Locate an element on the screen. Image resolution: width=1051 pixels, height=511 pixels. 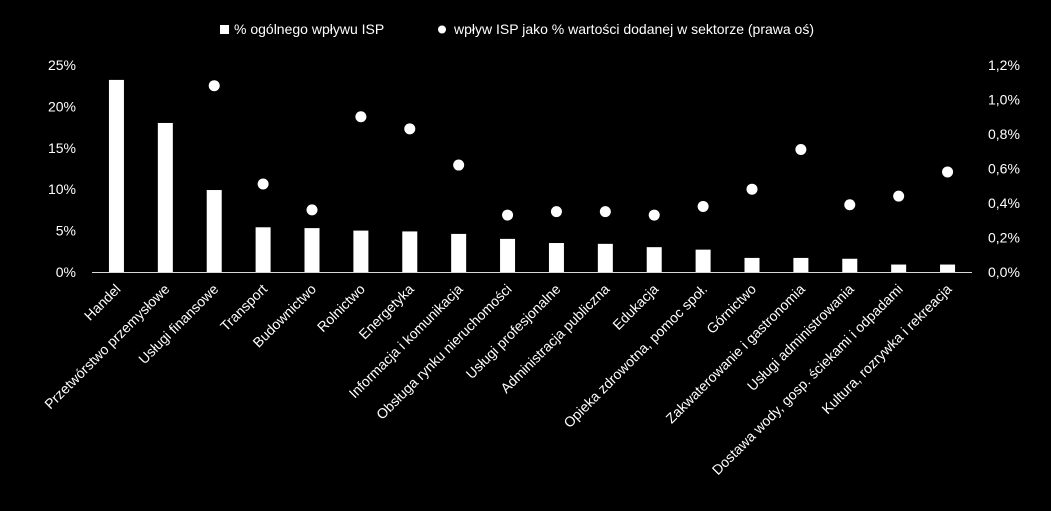
legend-bar-swatch is located at coordinates (224, 29).